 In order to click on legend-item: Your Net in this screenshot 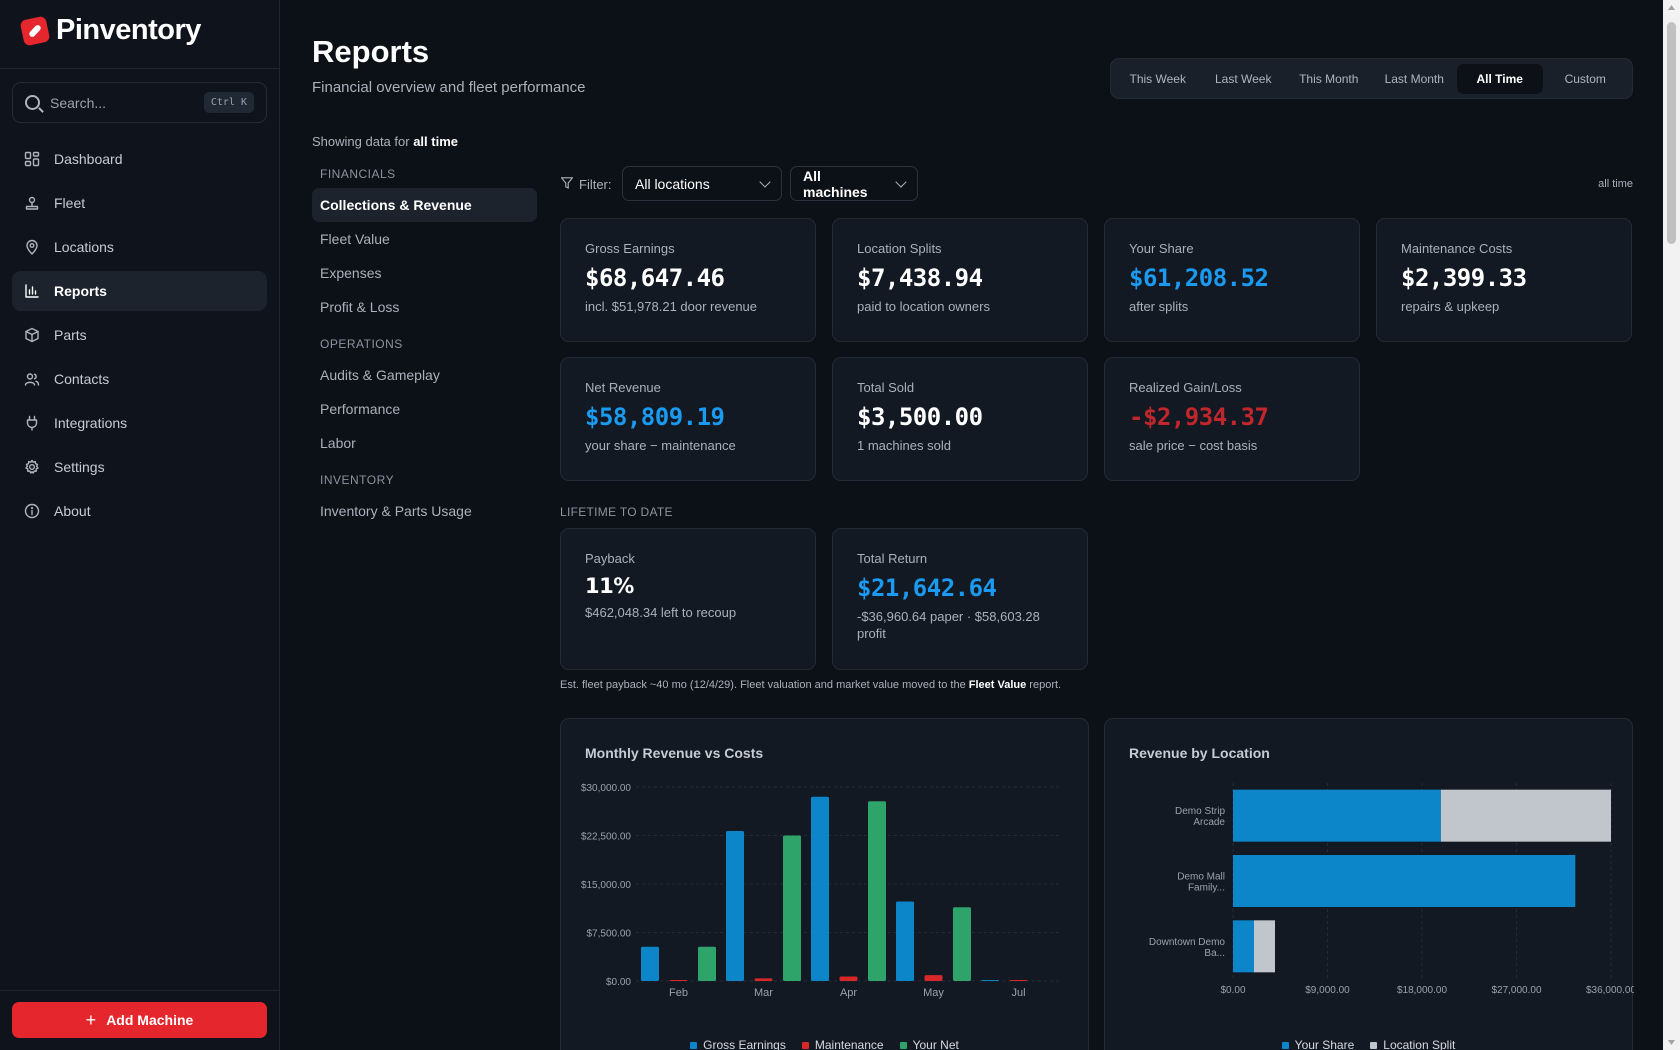, I will do `click(929, 1044)`.